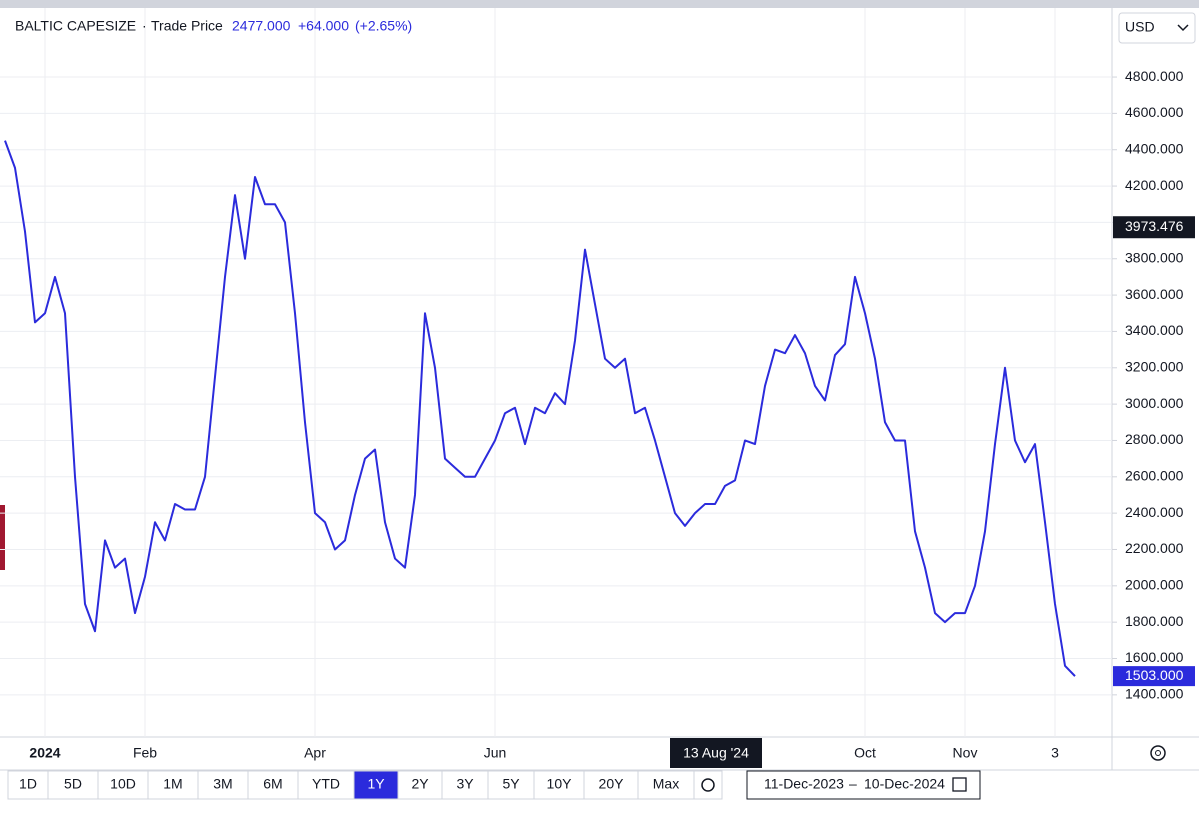 This screenshot has width=1199, height=814. I want to click on currency-select, so click(1157, 28).